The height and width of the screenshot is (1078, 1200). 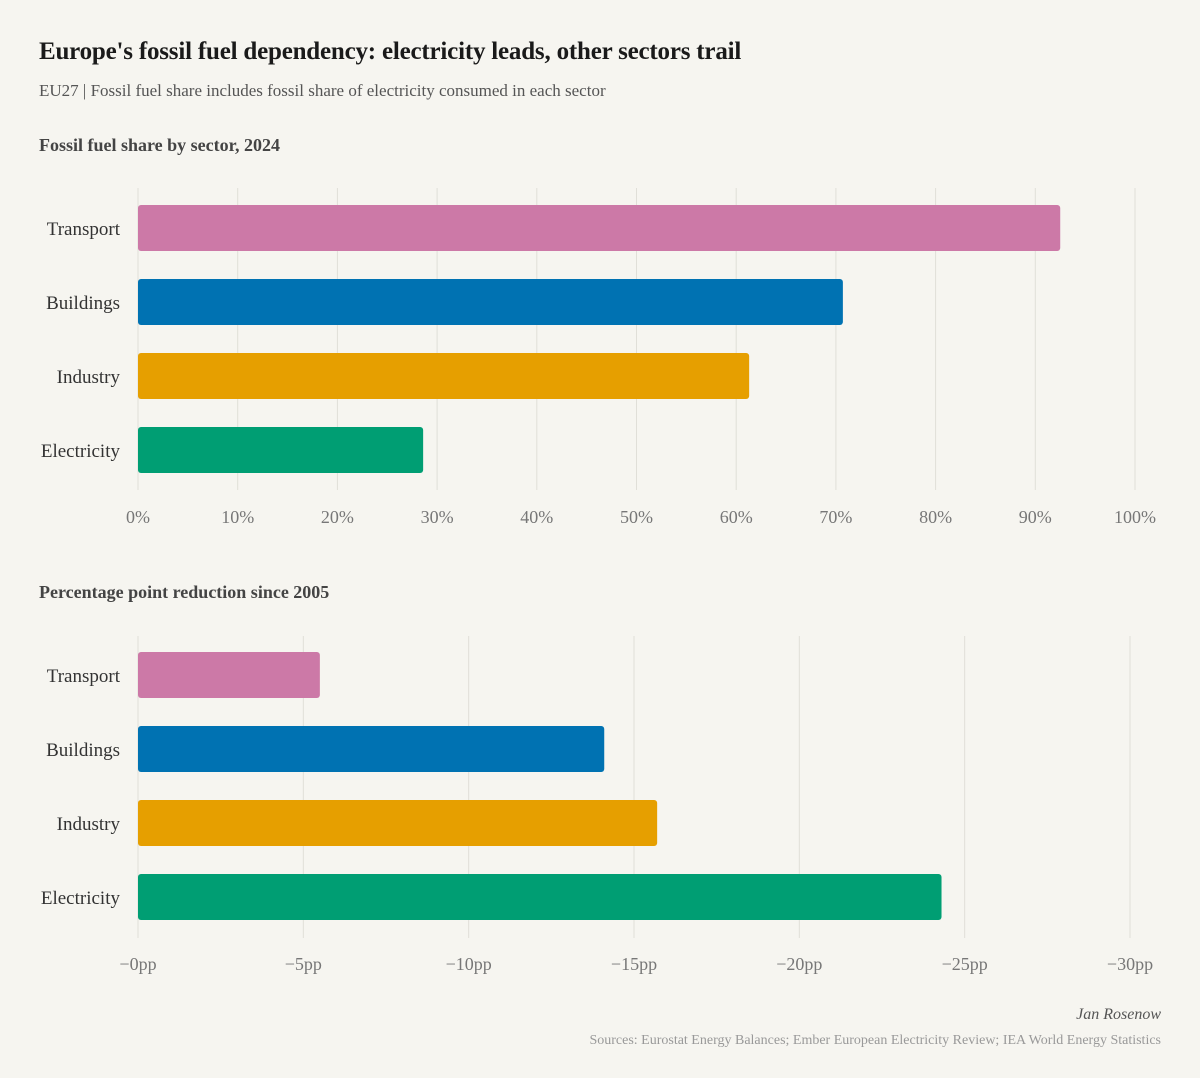 I want to click on reduction-tick-label: −15pp, so click(x=634, y=964).